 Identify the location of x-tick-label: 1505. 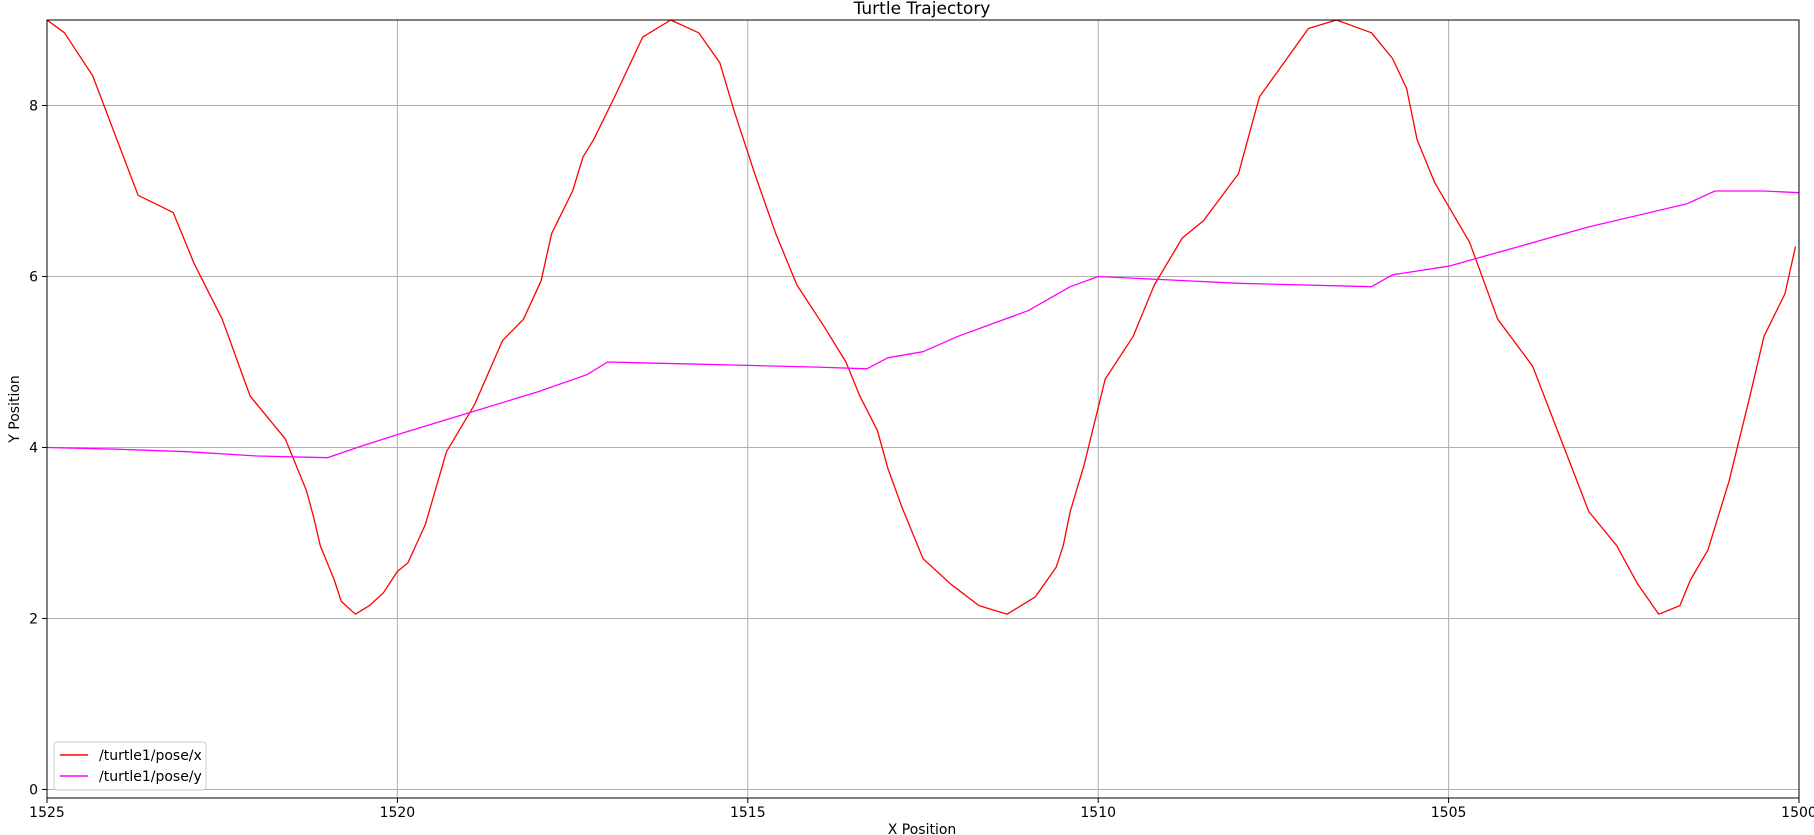
(1449, 813).